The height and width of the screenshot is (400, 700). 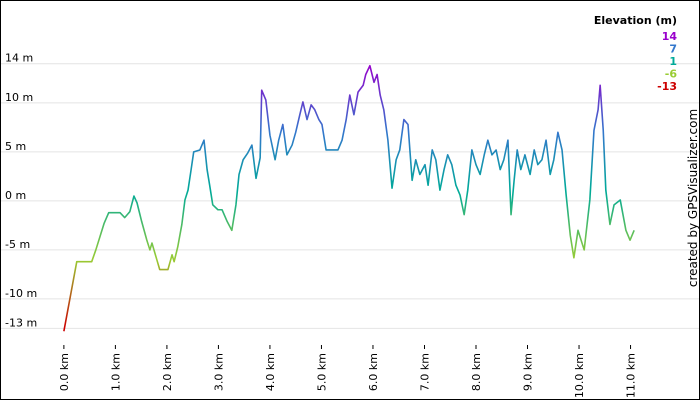 I want to click on y-tick-label: -13 m, so click(x=21, y=322).